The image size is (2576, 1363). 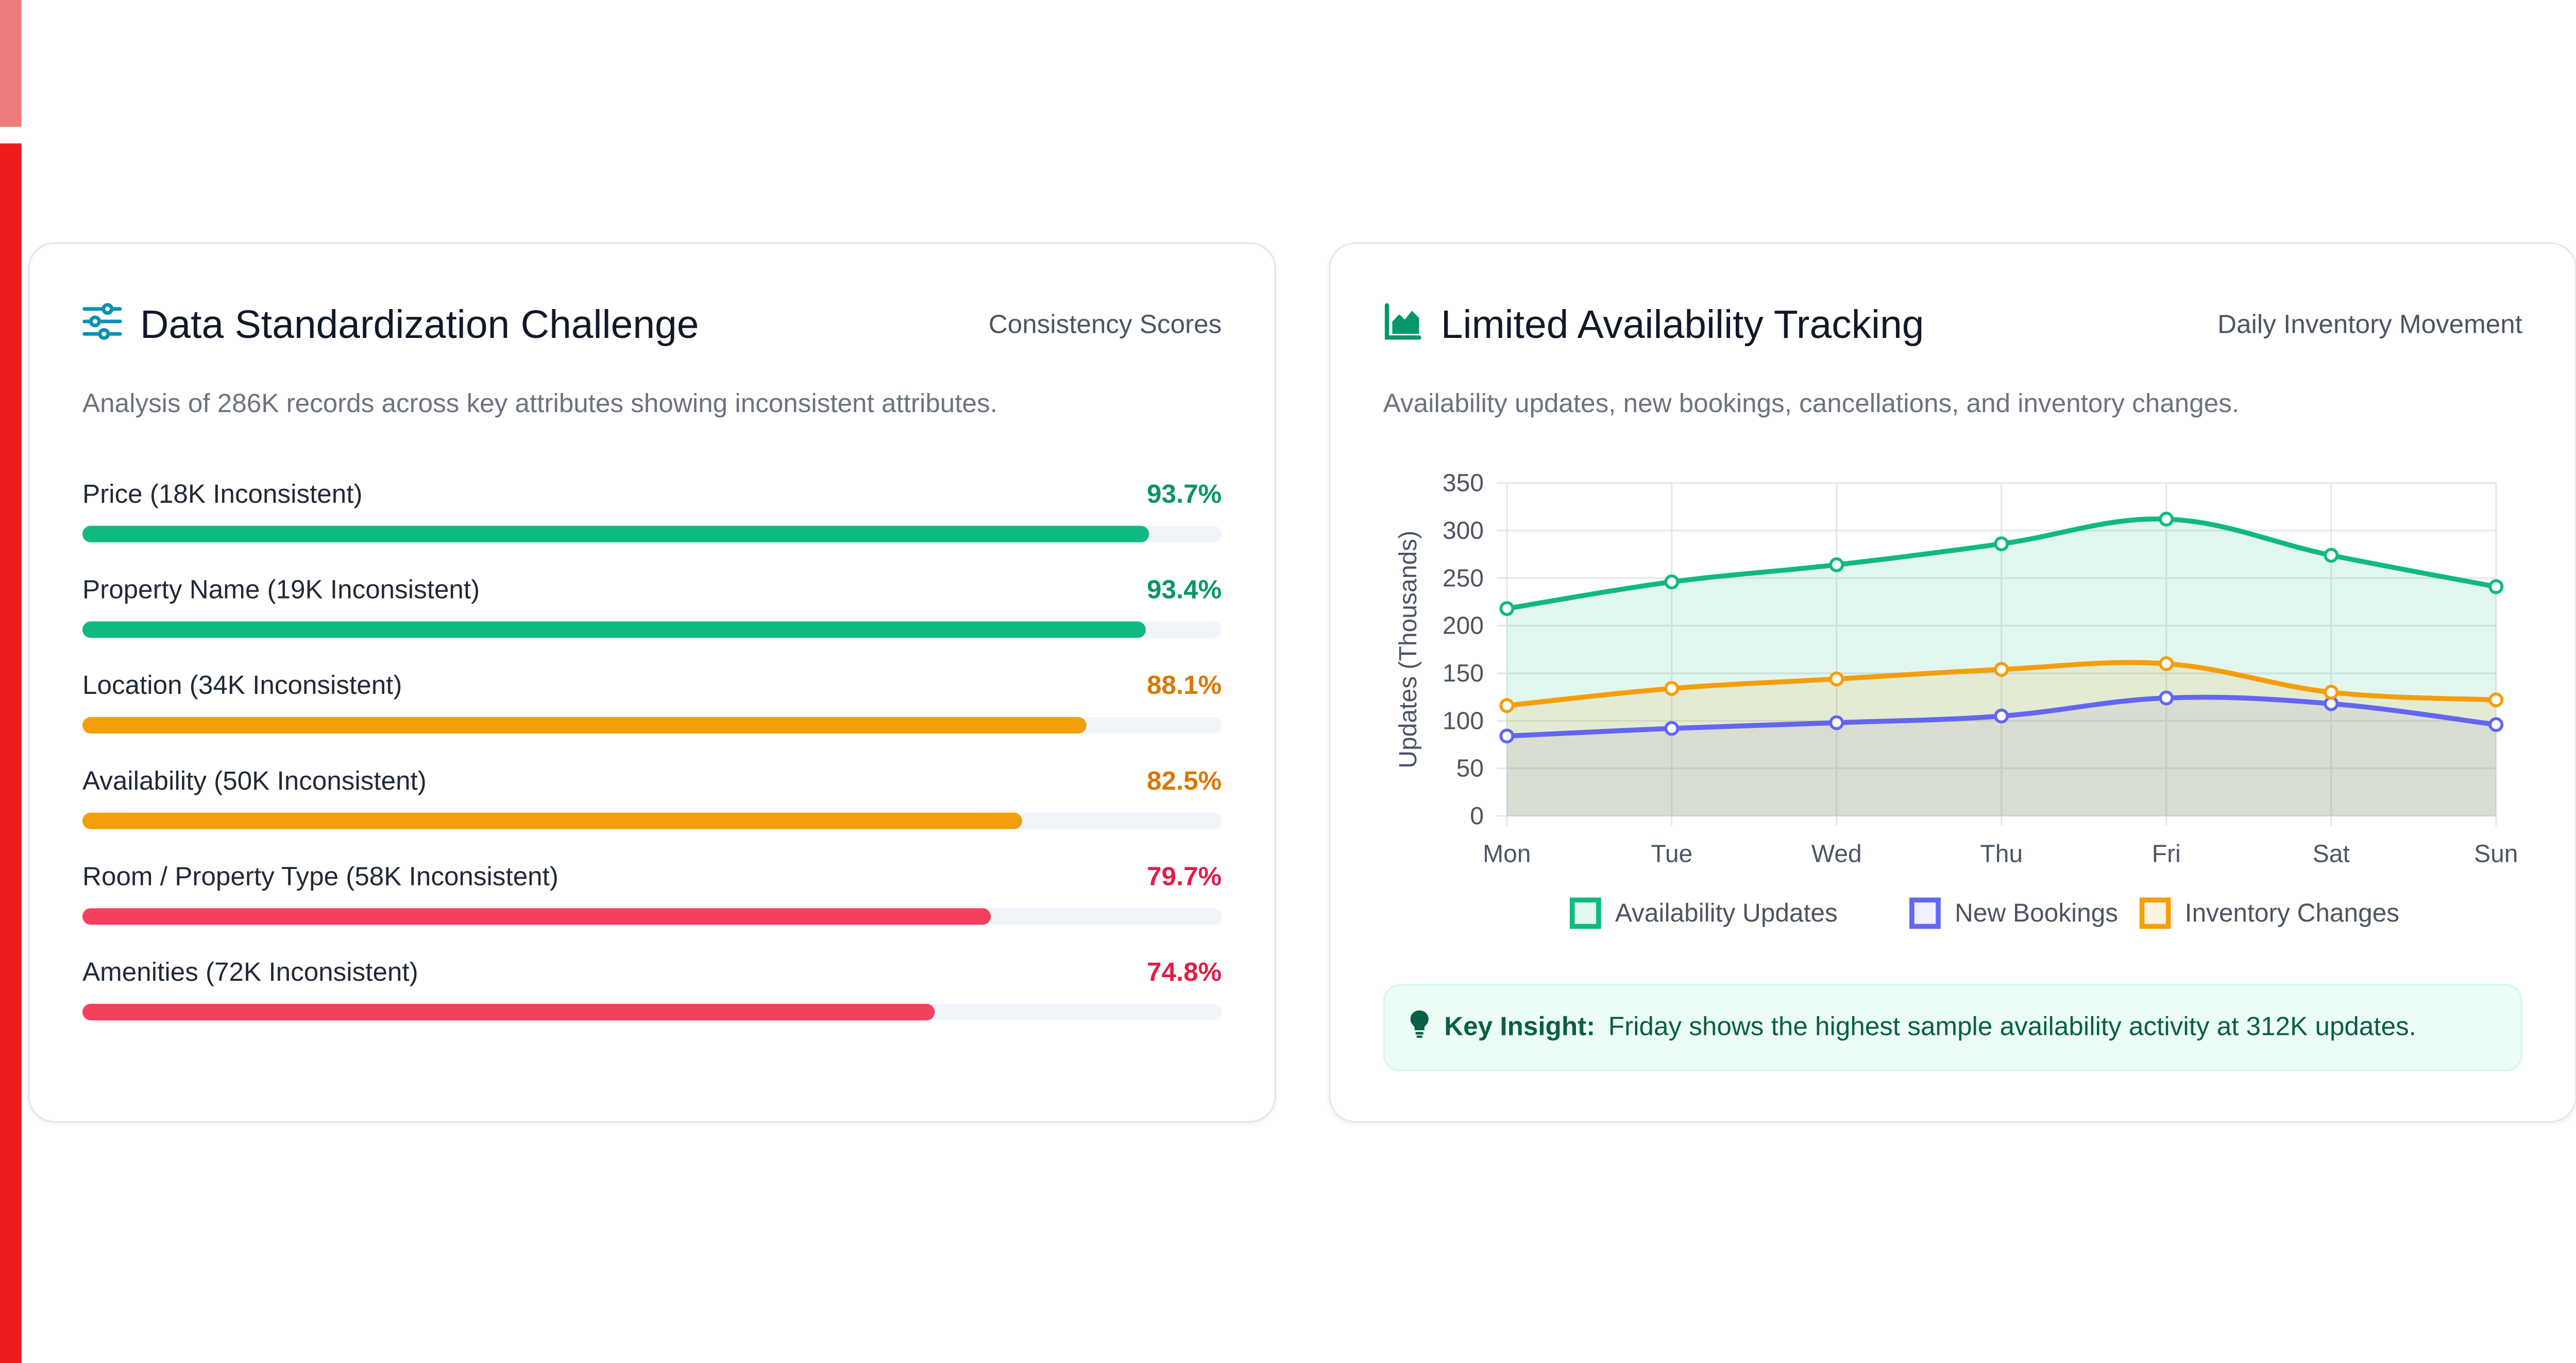 What do you see at coordinates (1185, 973) in the screenshot?
I see `metric-value: 74.8%` at bounding box center [1185, 973].